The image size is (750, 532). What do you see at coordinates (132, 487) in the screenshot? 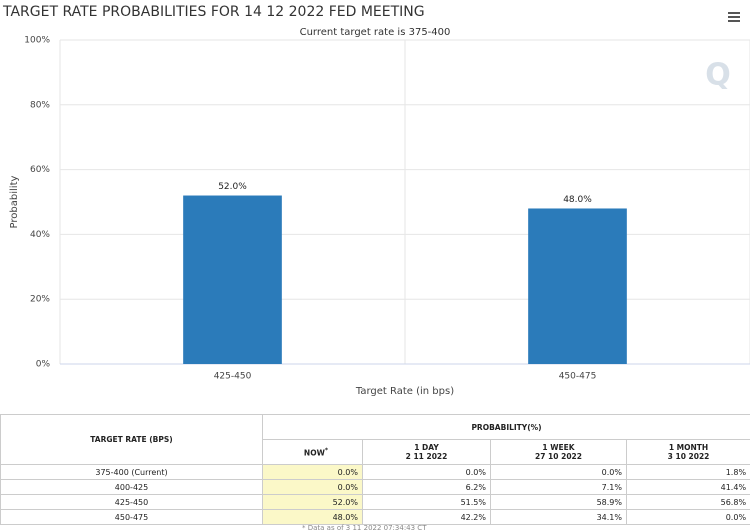
I see `rate-cell: 400-425` at bounding box center [132, 487].